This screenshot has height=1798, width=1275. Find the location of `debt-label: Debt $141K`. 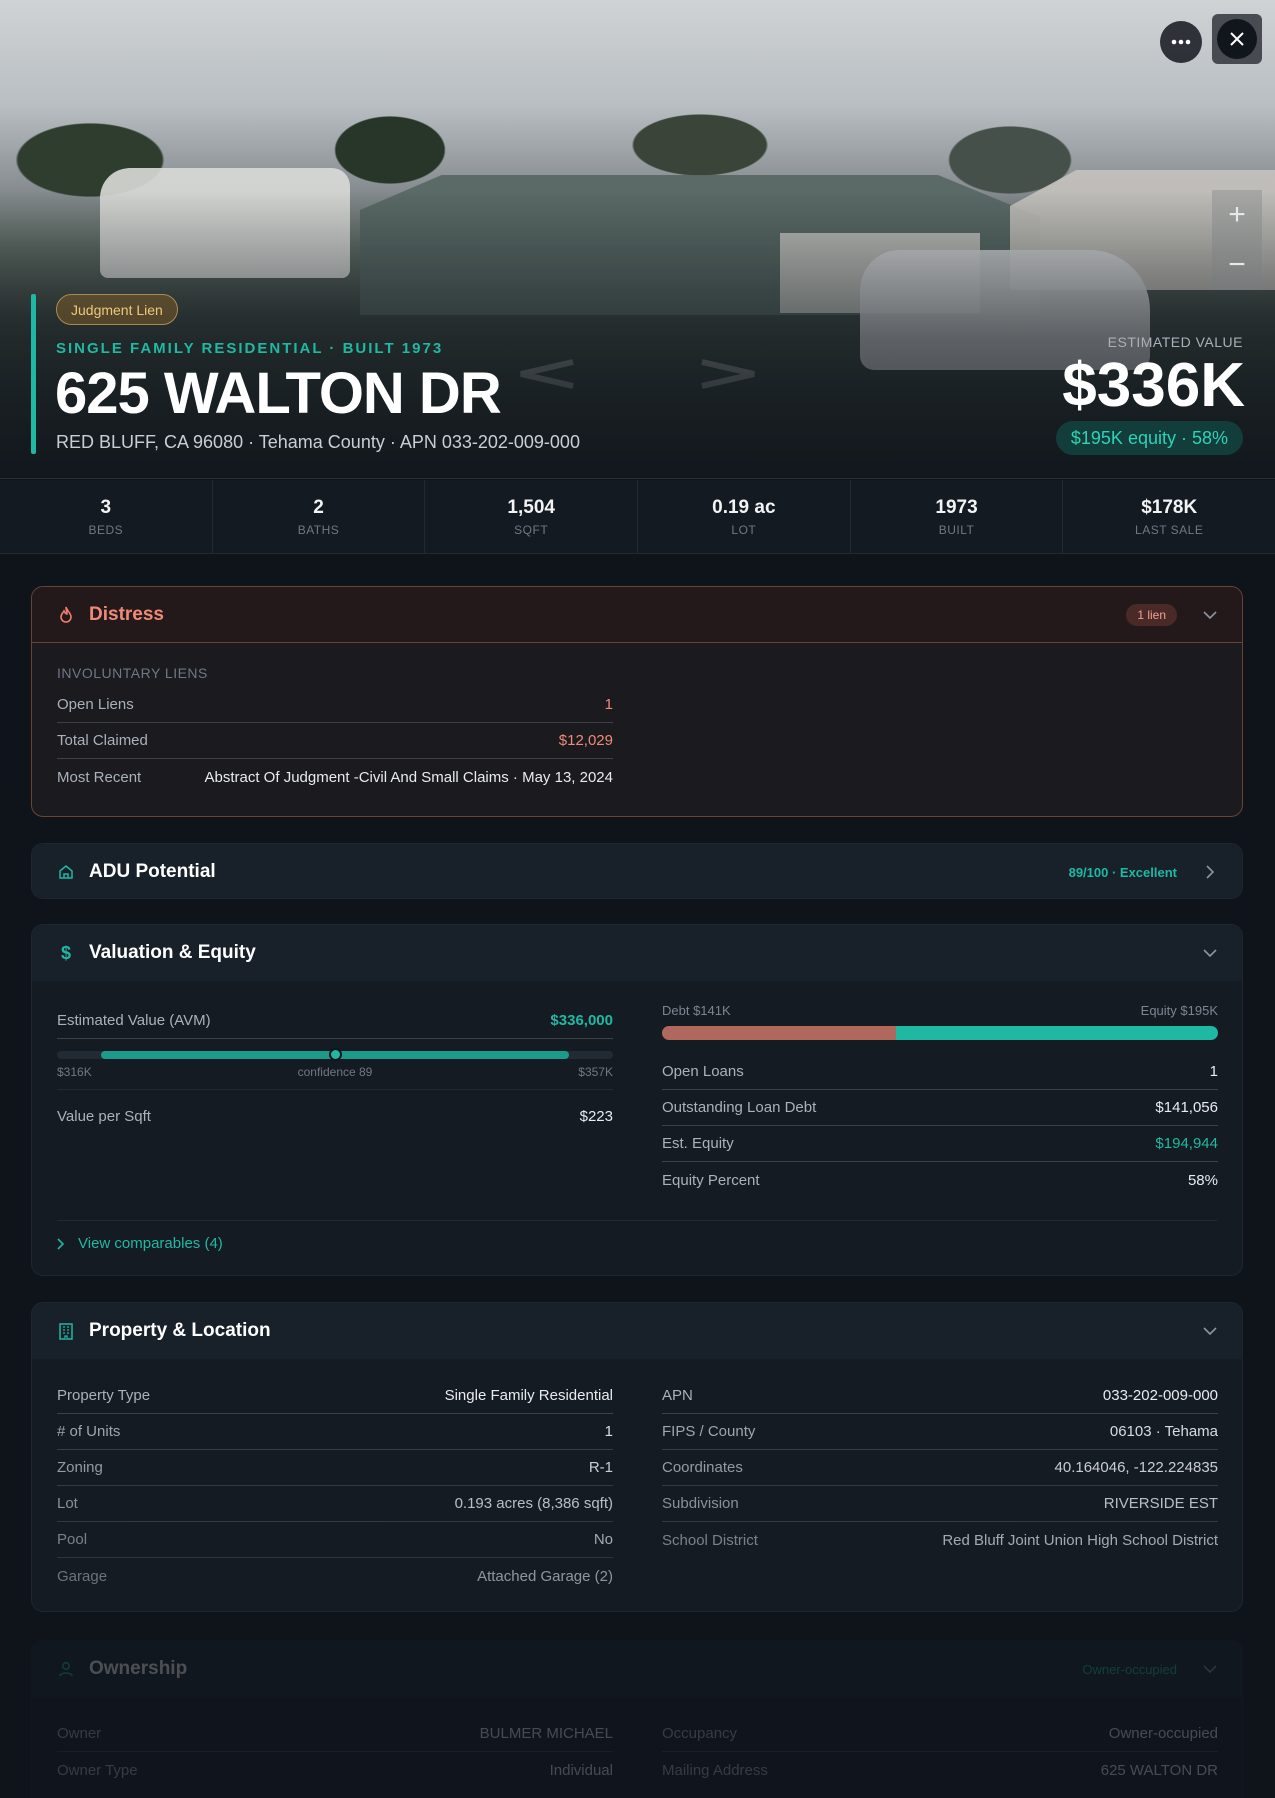

debt-label: Debt $141K is located at coordinates (696, 1010).